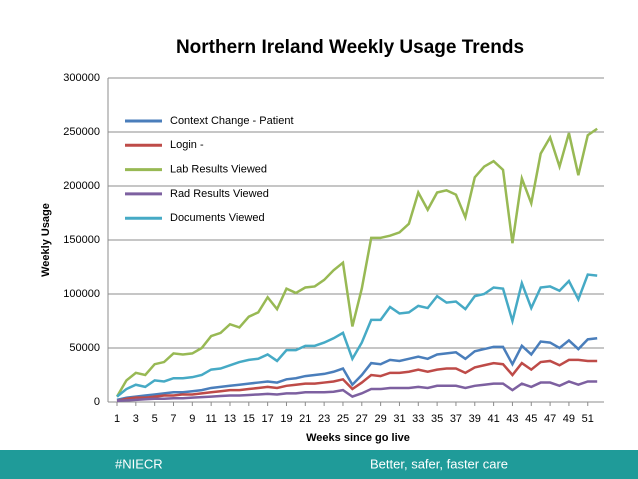 This screenshot has height=479, width=638. Describe the element at coordinates (218, 170) in the screenshot. I see `legend-label: Lab Results Viewed` at that location.